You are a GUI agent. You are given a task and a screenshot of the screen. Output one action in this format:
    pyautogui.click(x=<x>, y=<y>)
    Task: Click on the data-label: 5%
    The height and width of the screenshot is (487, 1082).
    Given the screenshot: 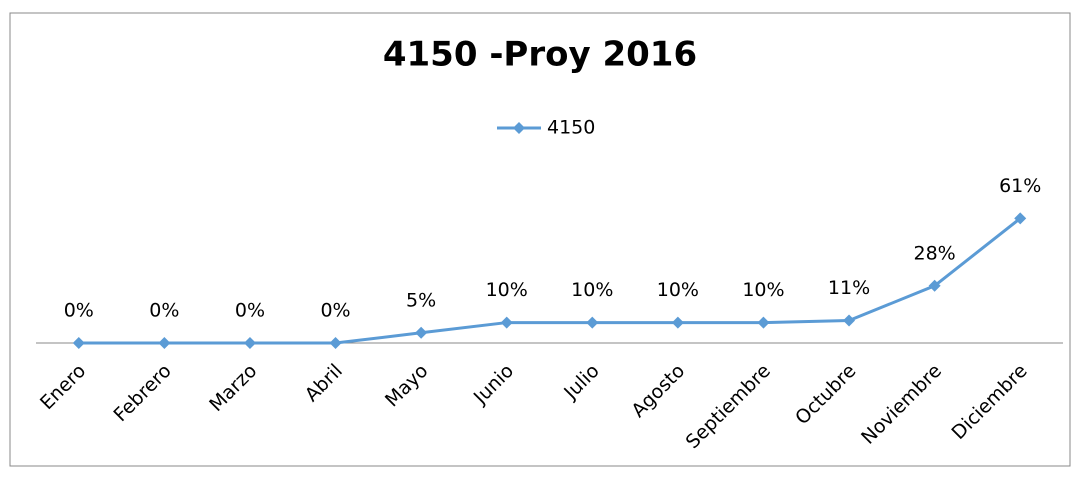 What is the action you would take?
    pyautogui.click(x=421, y=300)
    